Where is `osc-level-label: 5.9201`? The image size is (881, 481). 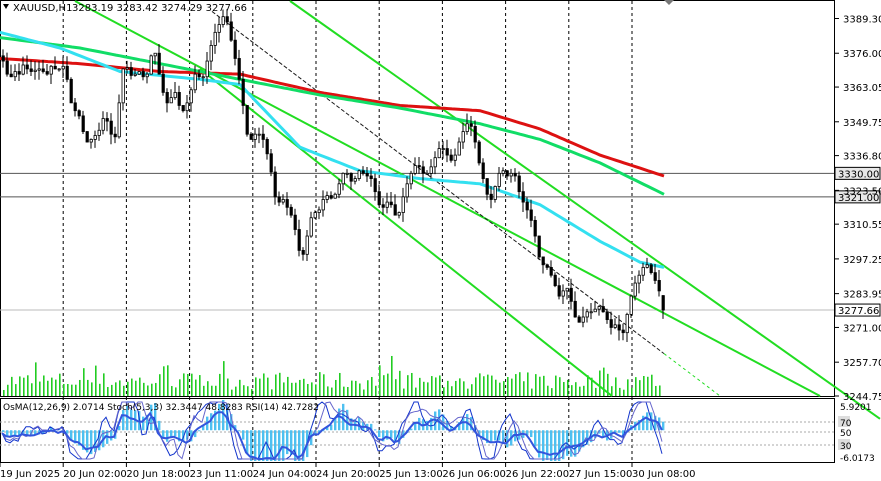
osc-level-label: 5.9201 is located at coordinates (856, 408).